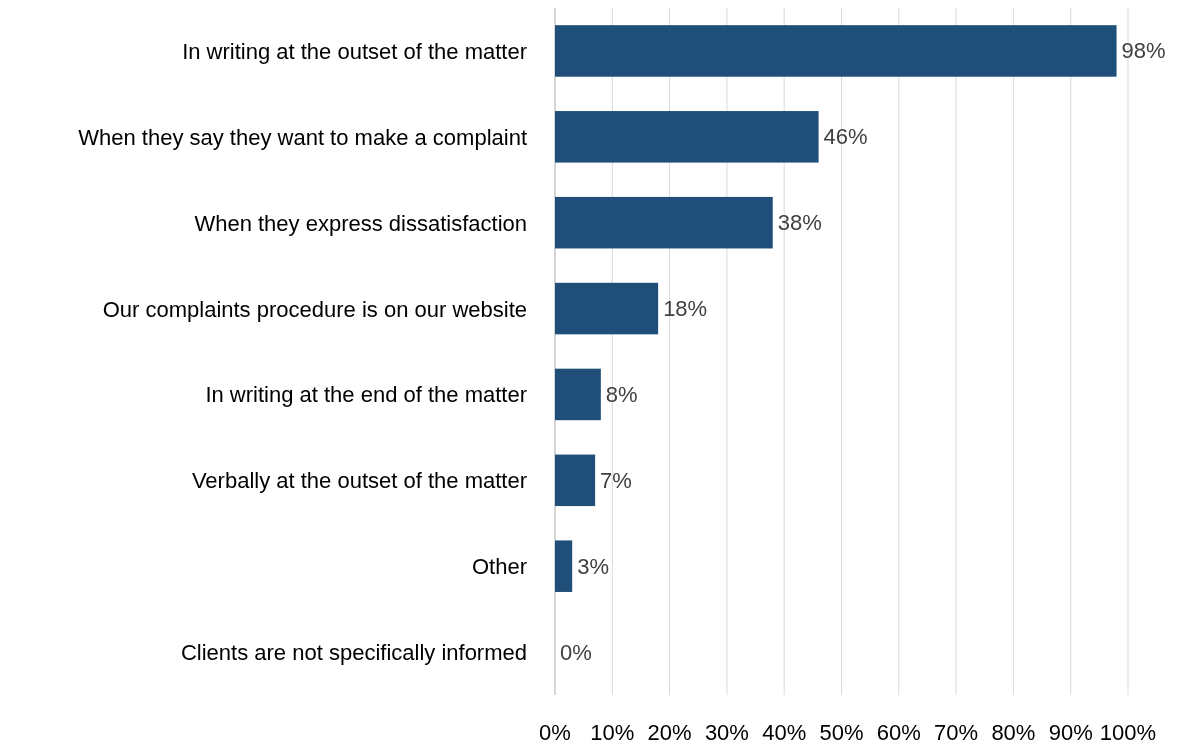 The width and height of the screenshot is (1183, 747). Describe the element at coordinates (669, 732) in the screenshot. I see `x-tick-label: 20%` at that location.